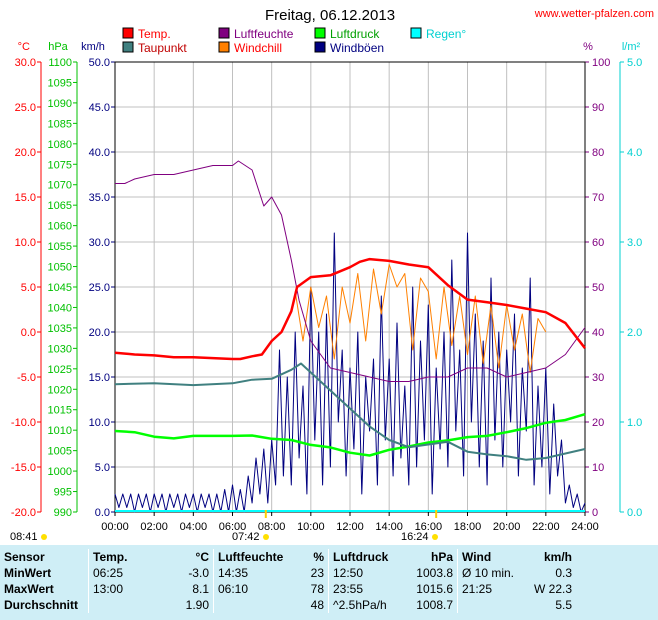  I want to click on legend-label-luftdruck: Luftdruck, so click(355, 34).